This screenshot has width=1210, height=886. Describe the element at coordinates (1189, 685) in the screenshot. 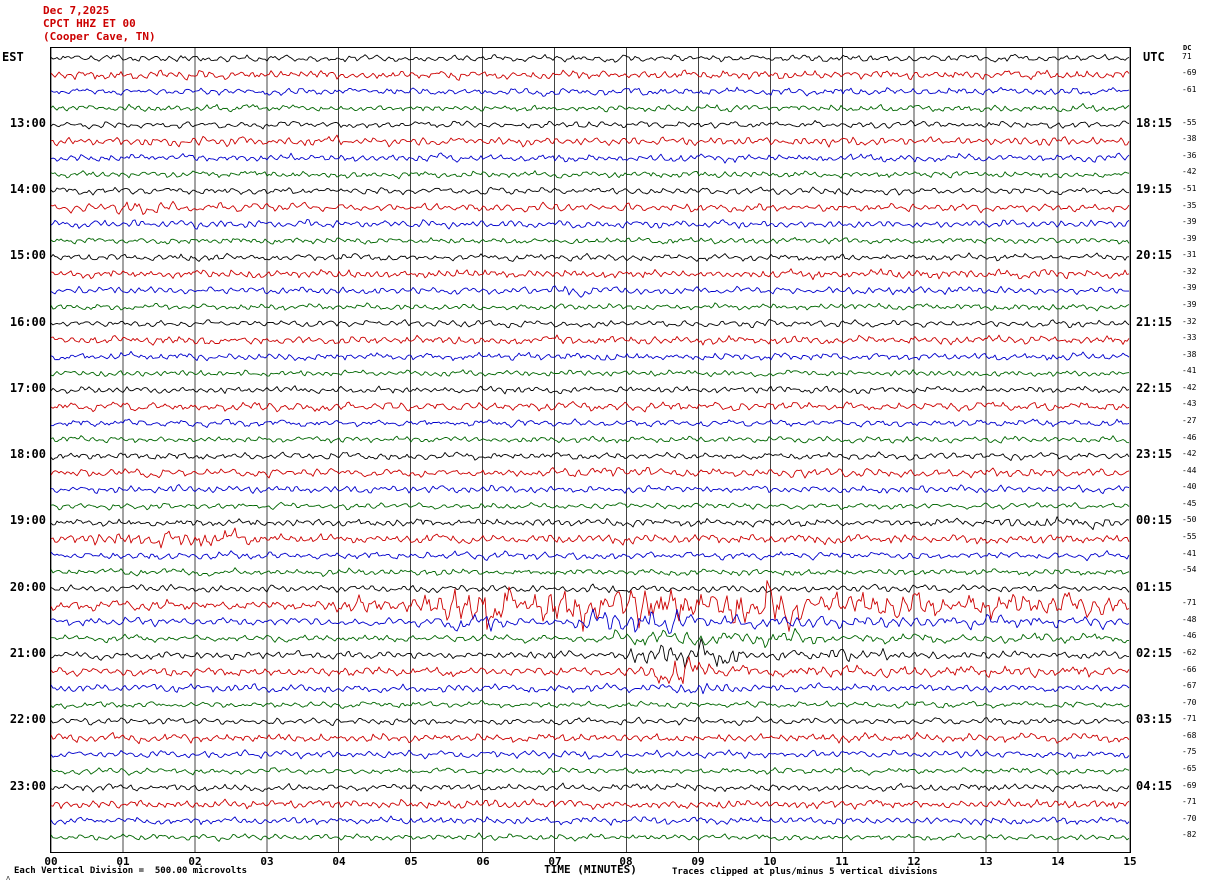

I see `dc-value: -67` at that location.